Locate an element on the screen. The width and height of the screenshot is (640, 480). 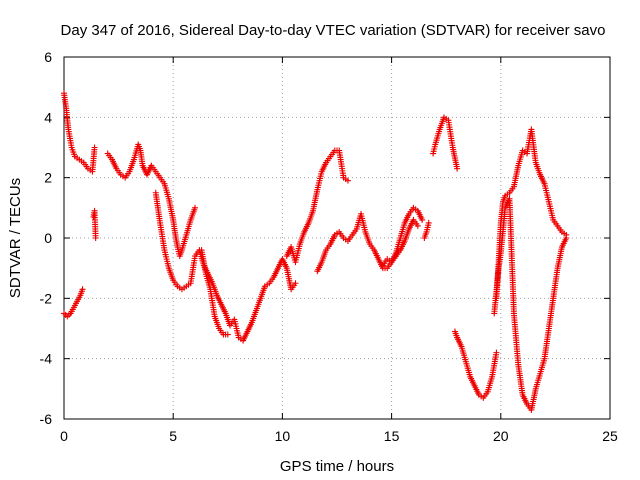
y-tick-label: -4 is located at coordinates (46, 359).